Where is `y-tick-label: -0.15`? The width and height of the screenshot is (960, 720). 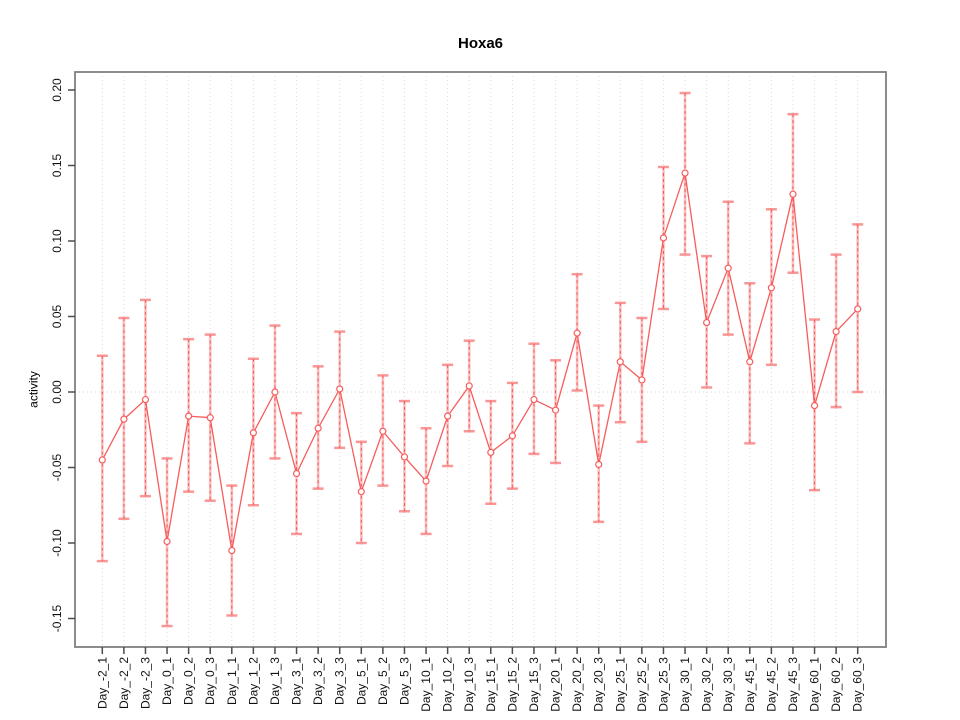 y-tick-label: -0.15 is located at coordinates (57, 619).